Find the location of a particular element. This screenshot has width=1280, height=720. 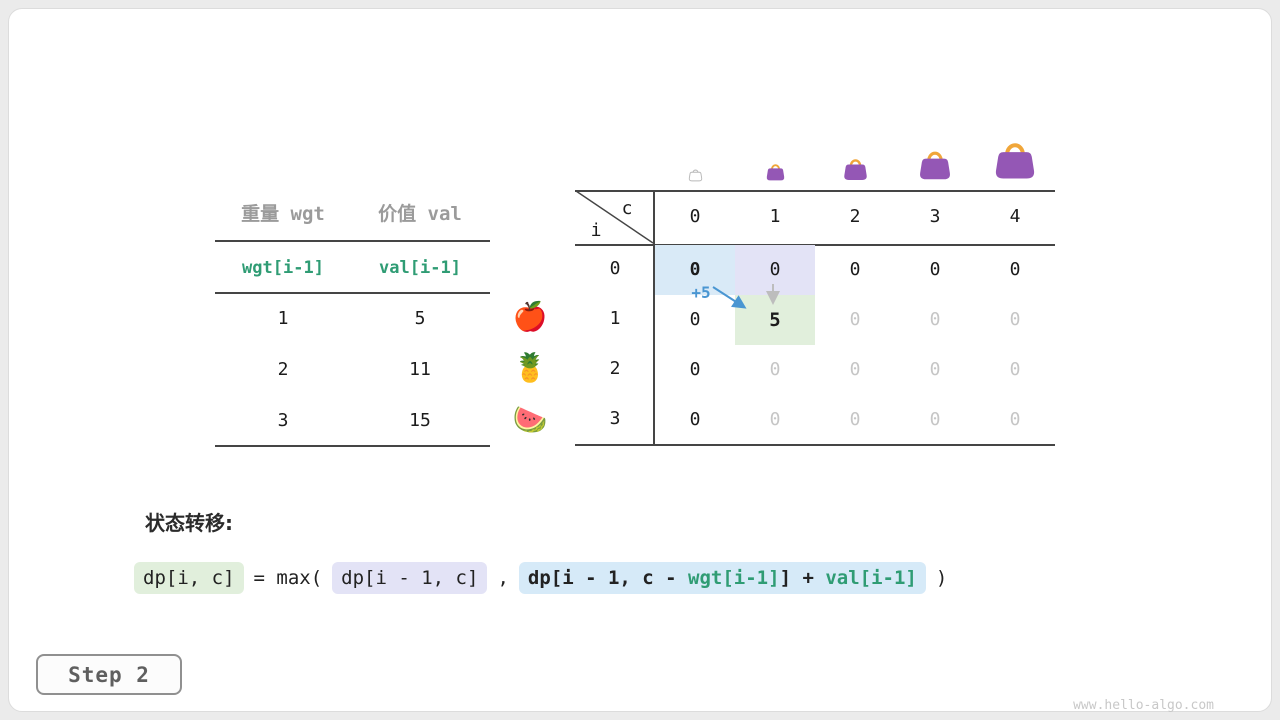

items-col-header-val: 价值 val is located at coordinates (420, 214).